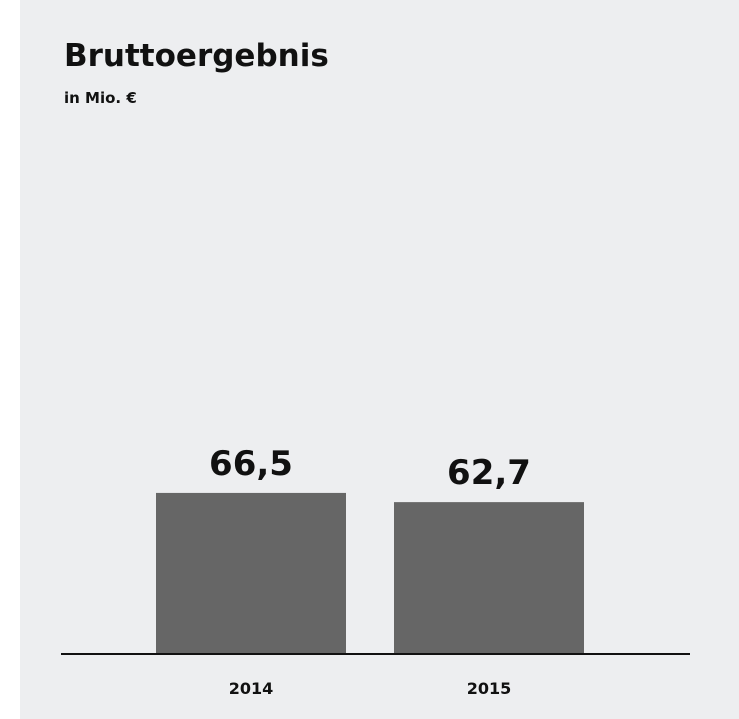 The image size is (739, 719). What do you see at coordinates (100, 98) in the screenshot?
I see `chart-subtitle: in Mio. €` at bounding box center [100, 98].